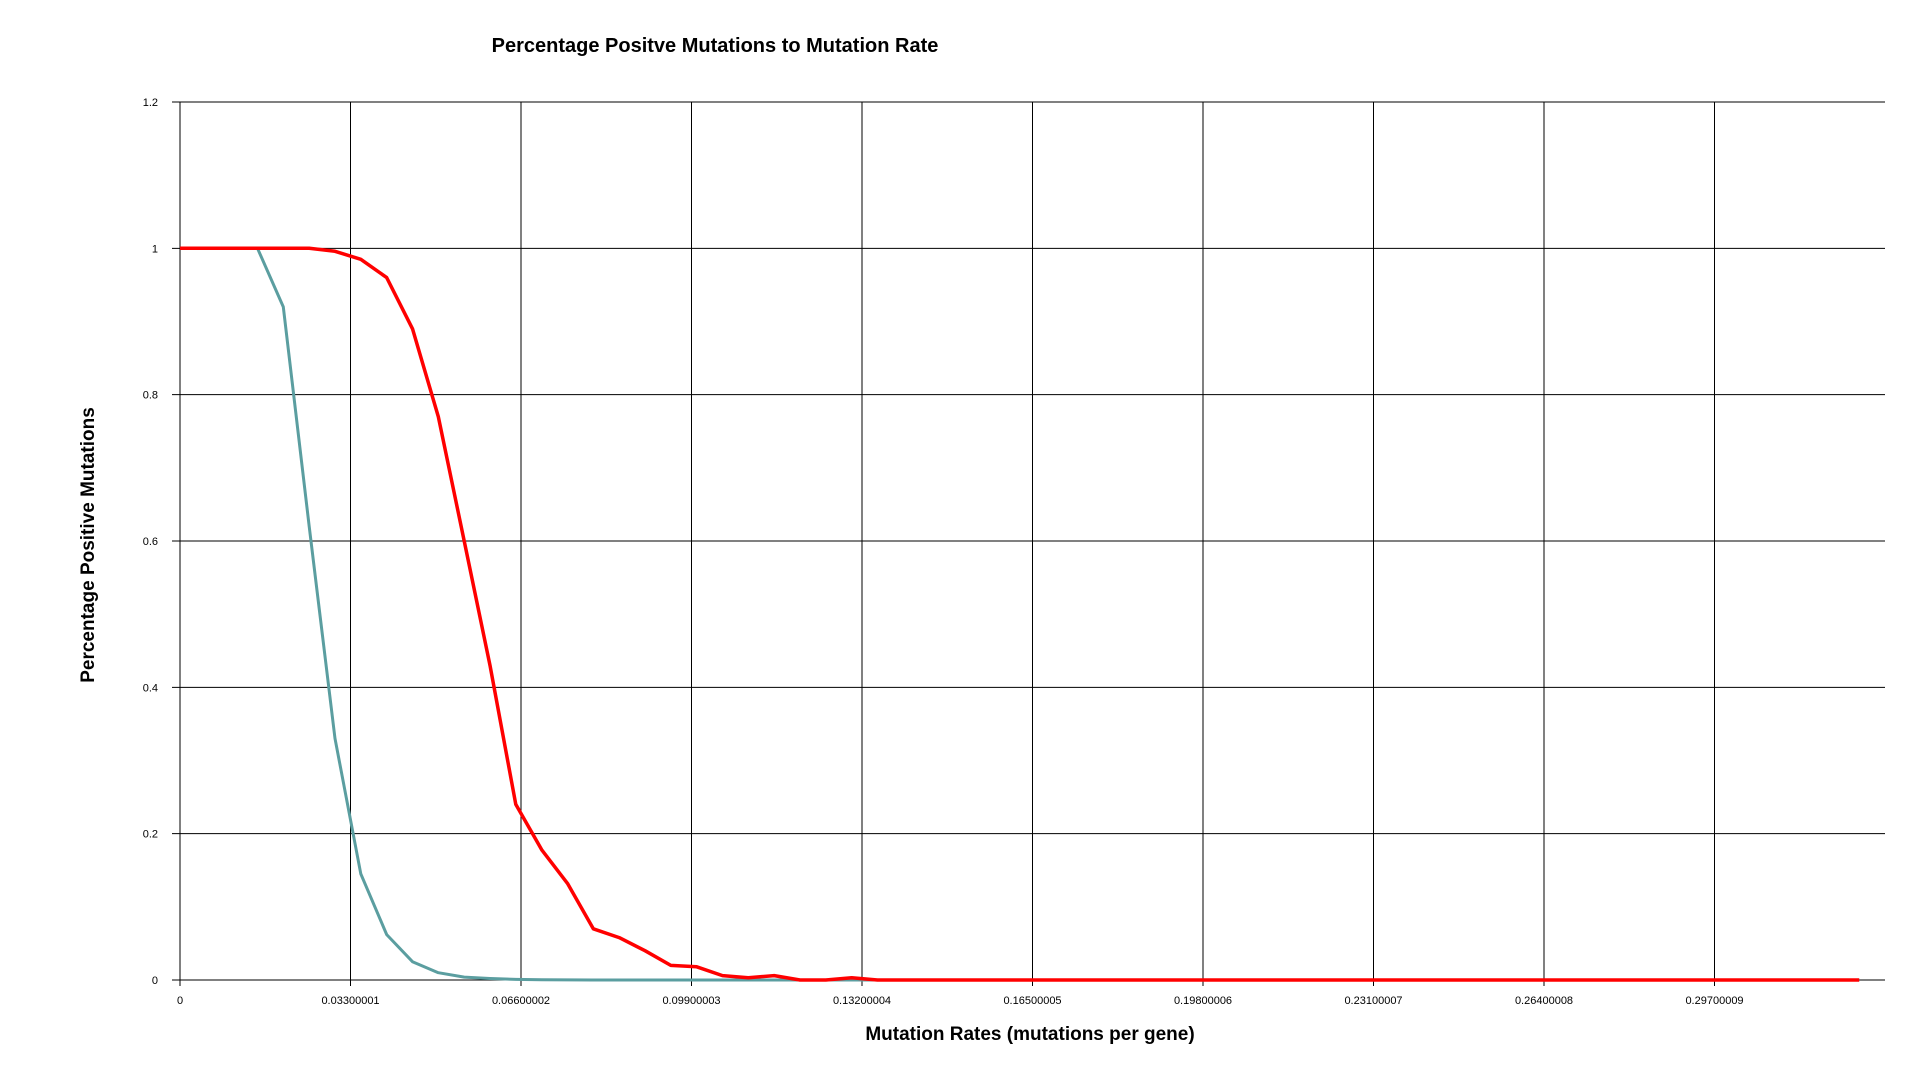 The image size is (1920, 1080). Describe the element at coordinates (88, 545) in the screenshot. I see `y-axis-label: Percentage Positive Mutations` at that location.